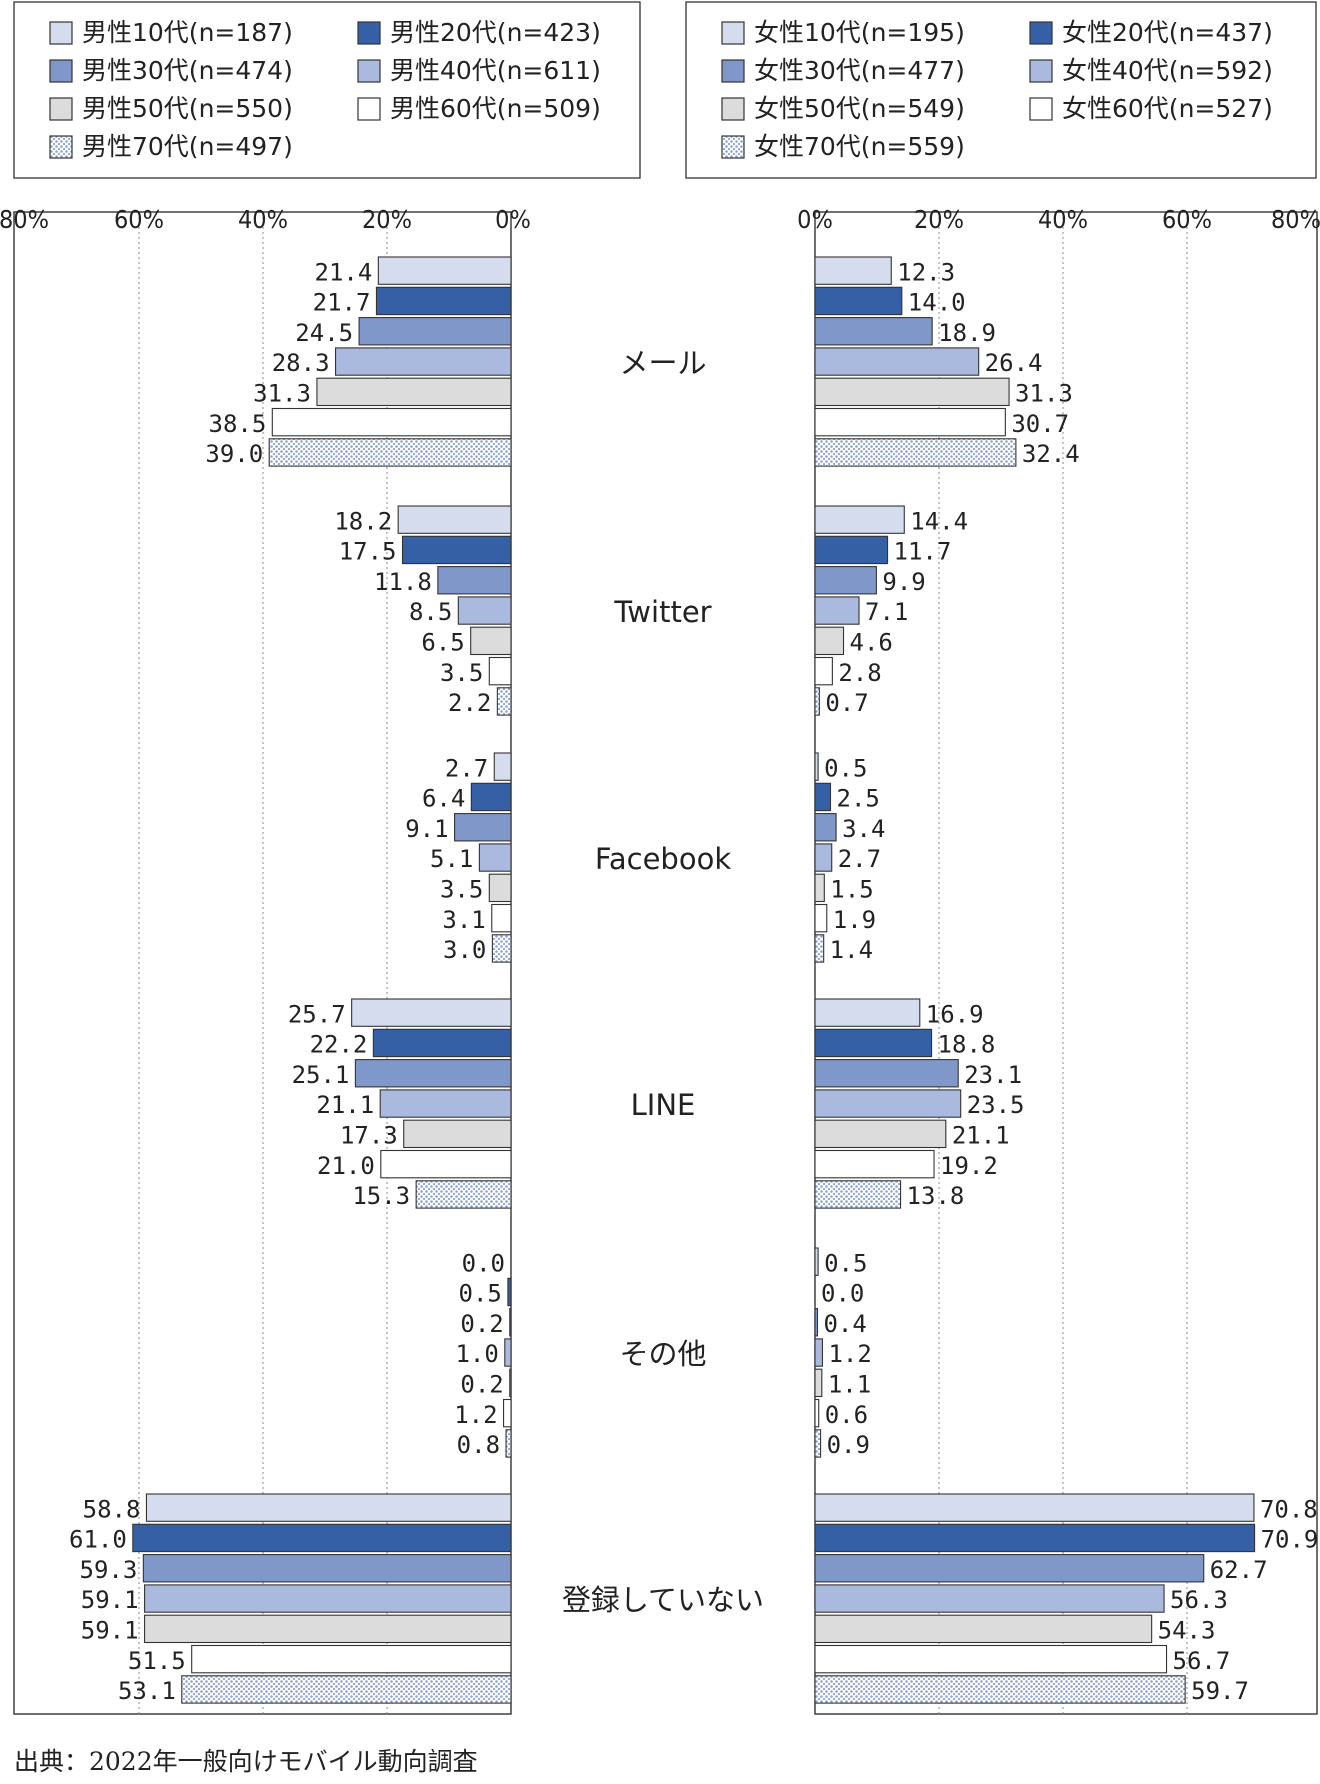  I want to click on category-label: LINE, so click(663, 1105).